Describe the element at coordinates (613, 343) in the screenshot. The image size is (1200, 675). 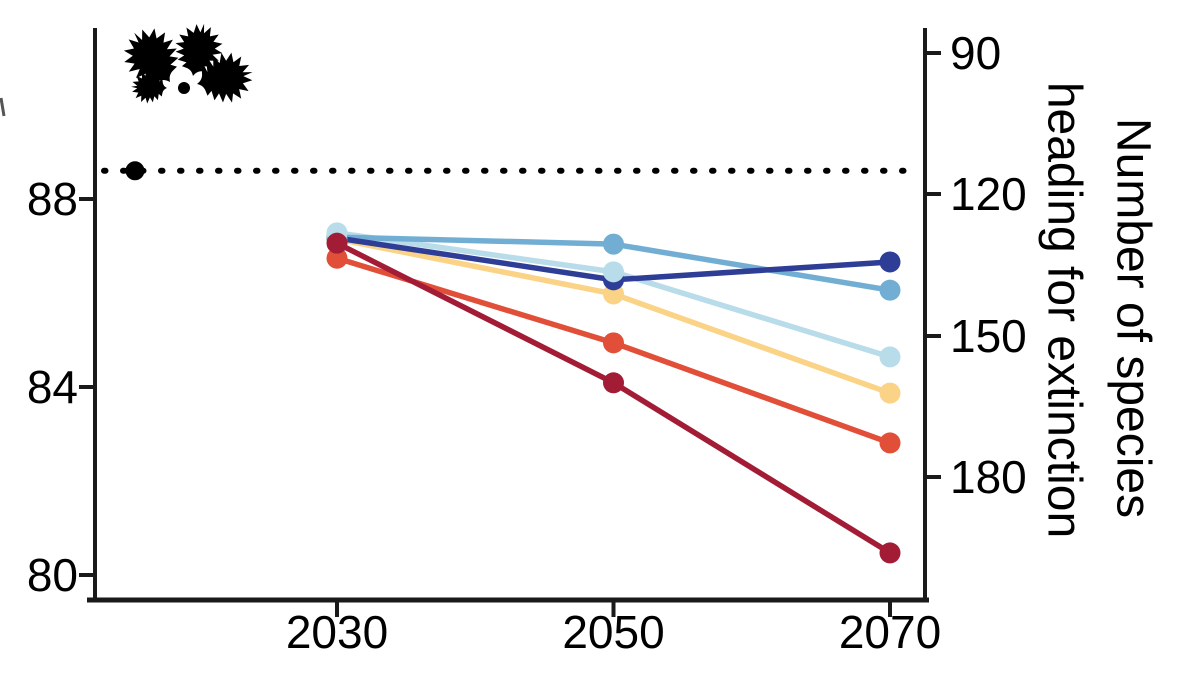
I see `series-dot-orange-2050` at that location.